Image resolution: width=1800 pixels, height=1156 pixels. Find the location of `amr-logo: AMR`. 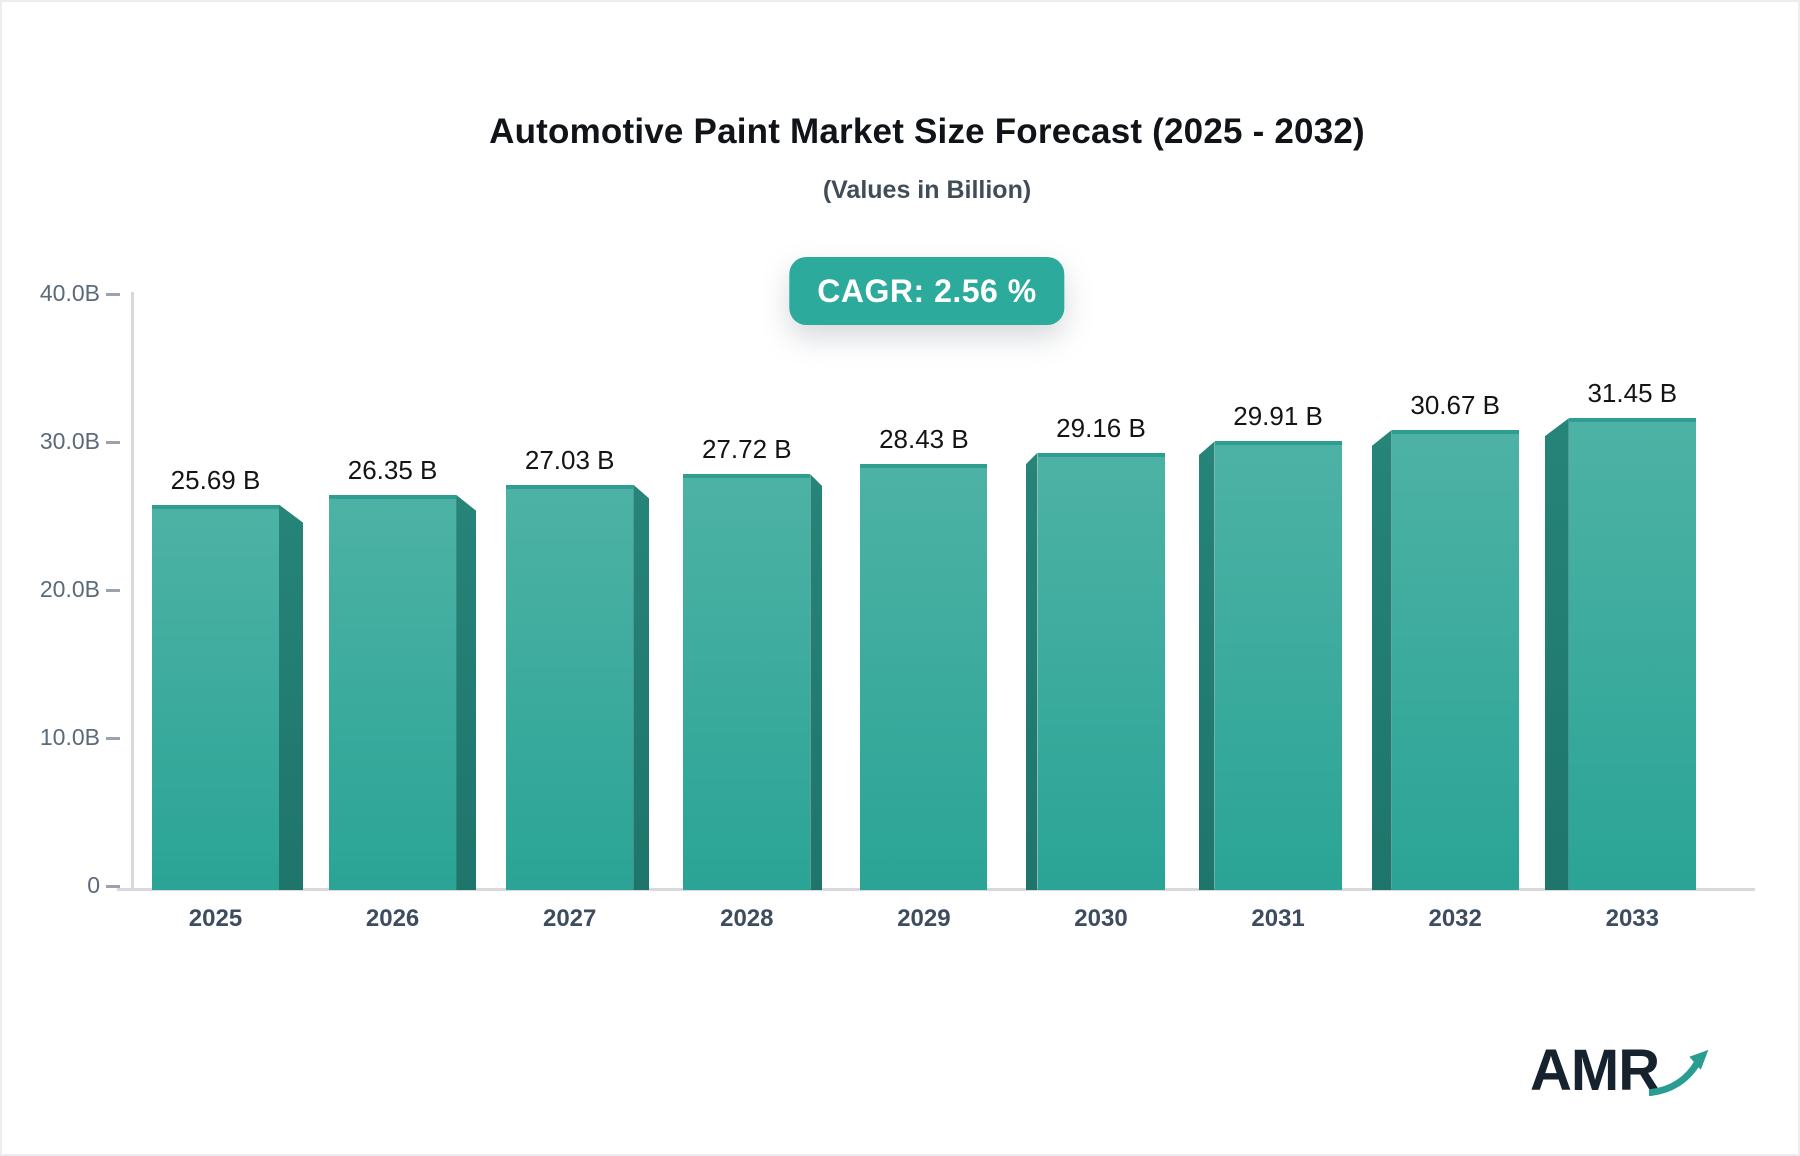

amr-logo: AMR is located at coordinates (1620, 1071).